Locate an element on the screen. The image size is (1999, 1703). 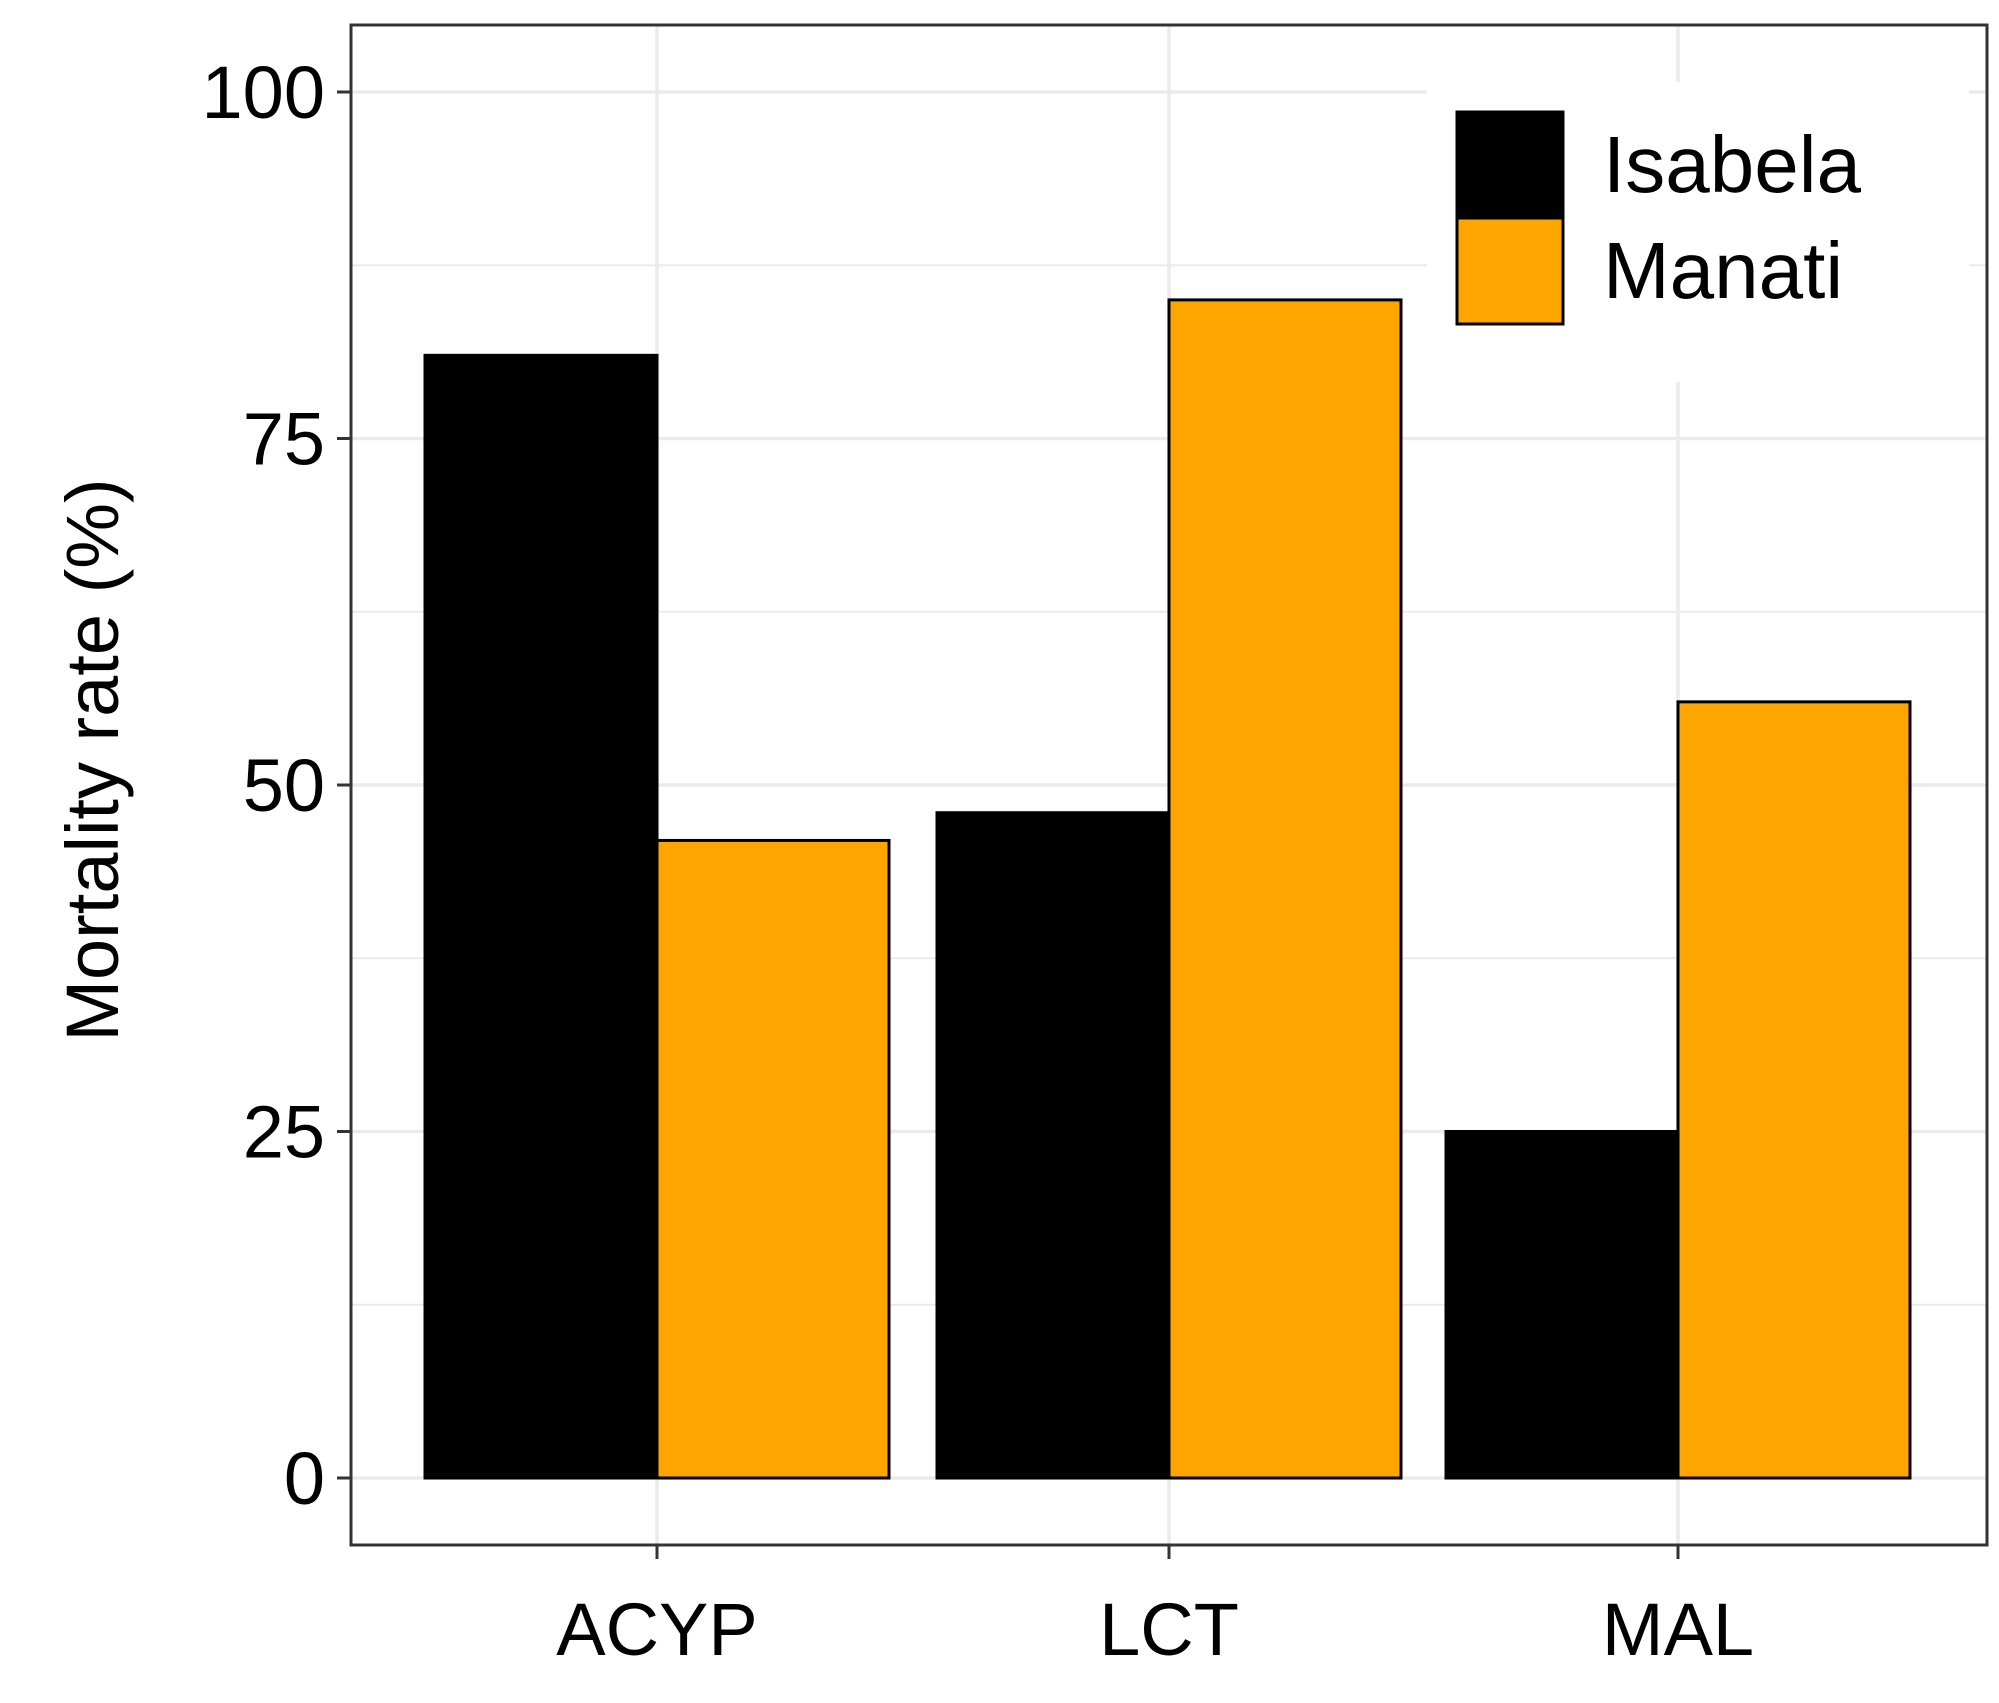
bar-manati-mal is located at coordinates (1794, 1090).